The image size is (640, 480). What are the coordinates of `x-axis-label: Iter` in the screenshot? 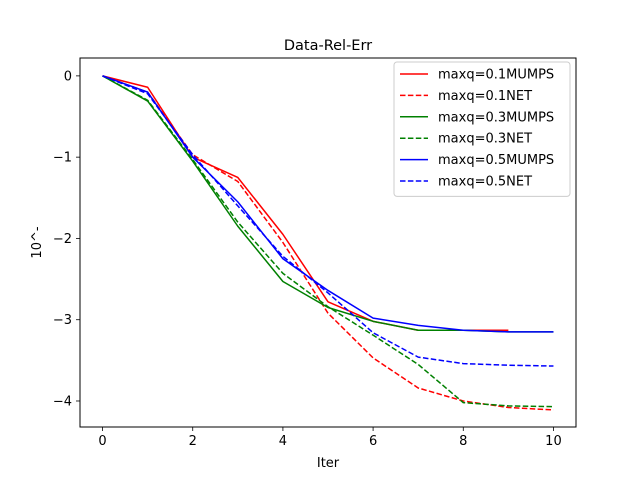 It's located at (328, 463).